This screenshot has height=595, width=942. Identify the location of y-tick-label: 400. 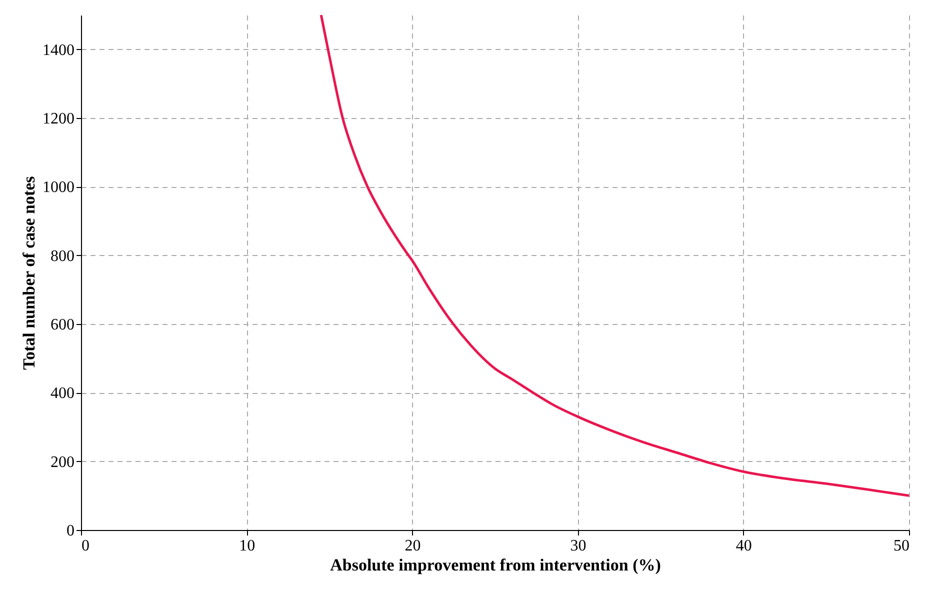
(62, 393).